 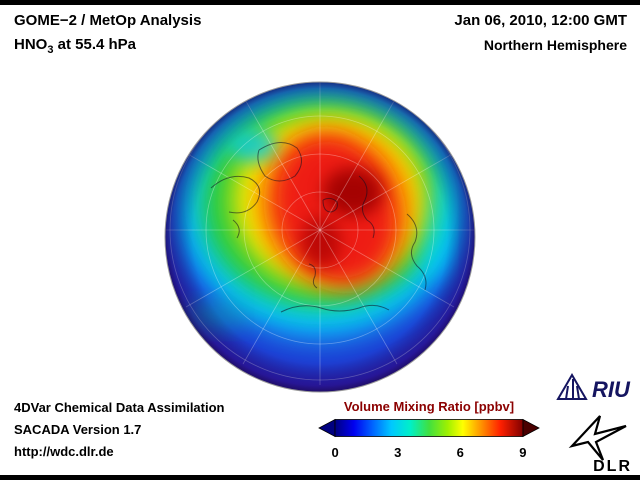 What do you see at coordinates (611, 389) in the screenshot?
I see `svg-text: RIU` at bounding box center [611, 389].